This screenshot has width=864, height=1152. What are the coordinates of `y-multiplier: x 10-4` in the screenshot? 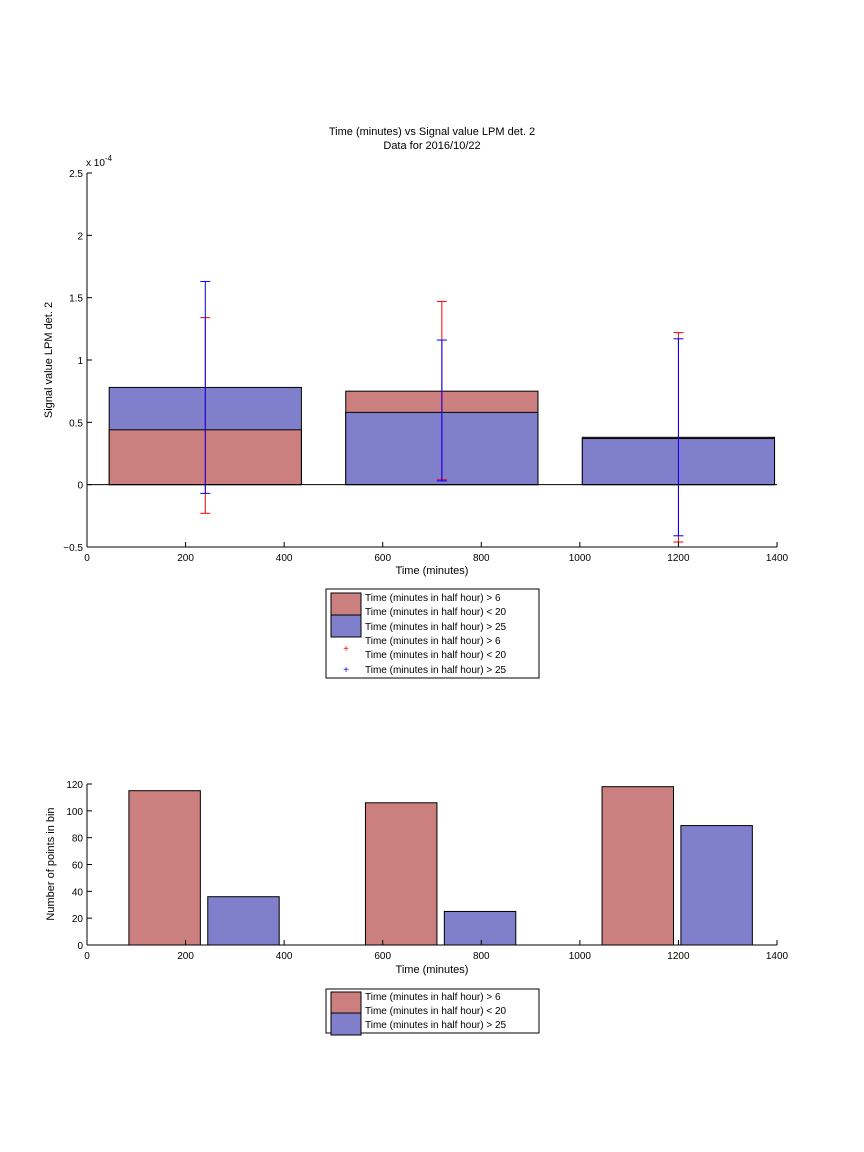 It's located at (99, 161).